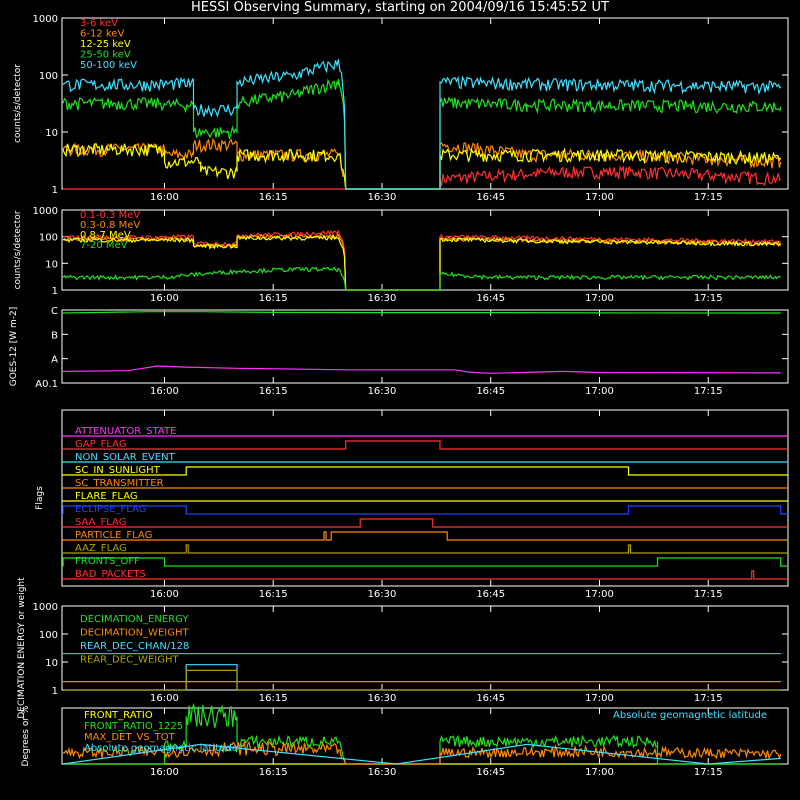 This screenshot has height=800, width=800. I want to click on decimation-y-tick-label: 10, so click(51, 663).